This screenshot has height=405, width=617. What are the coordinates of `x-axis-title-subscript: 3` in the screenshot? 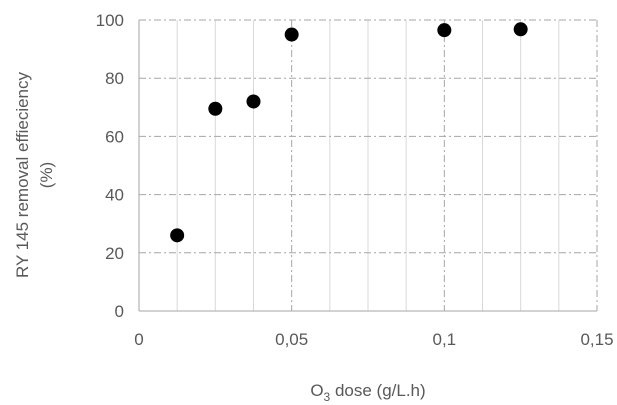 It's located at (327, 397).